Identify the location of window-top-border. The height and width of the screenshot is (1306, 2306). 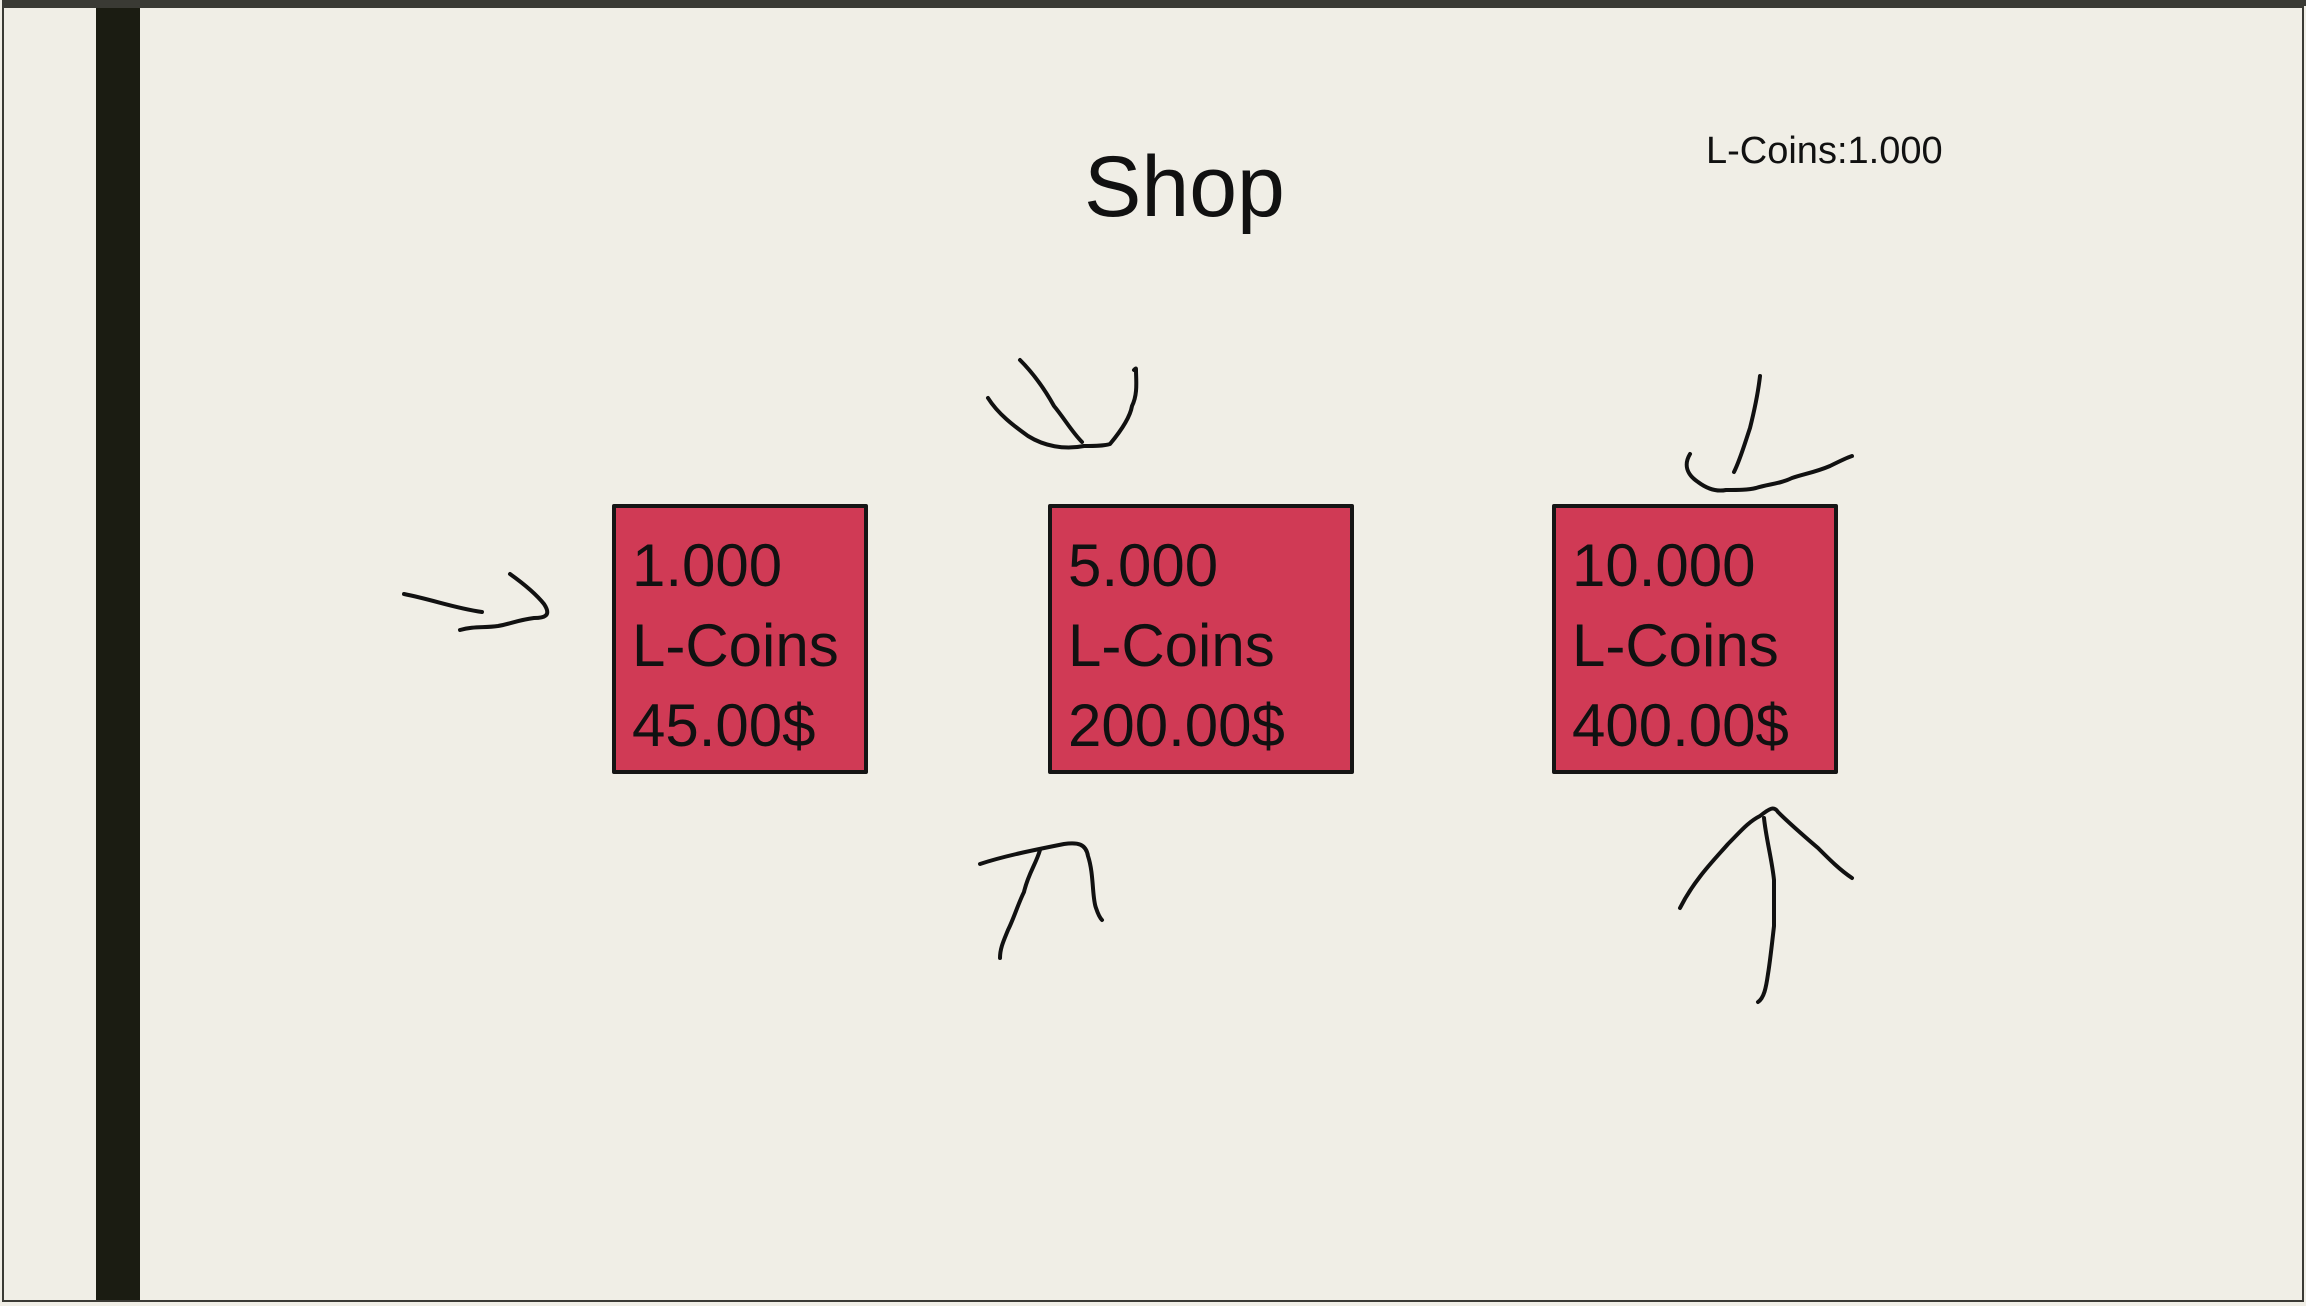
(1154, 3).